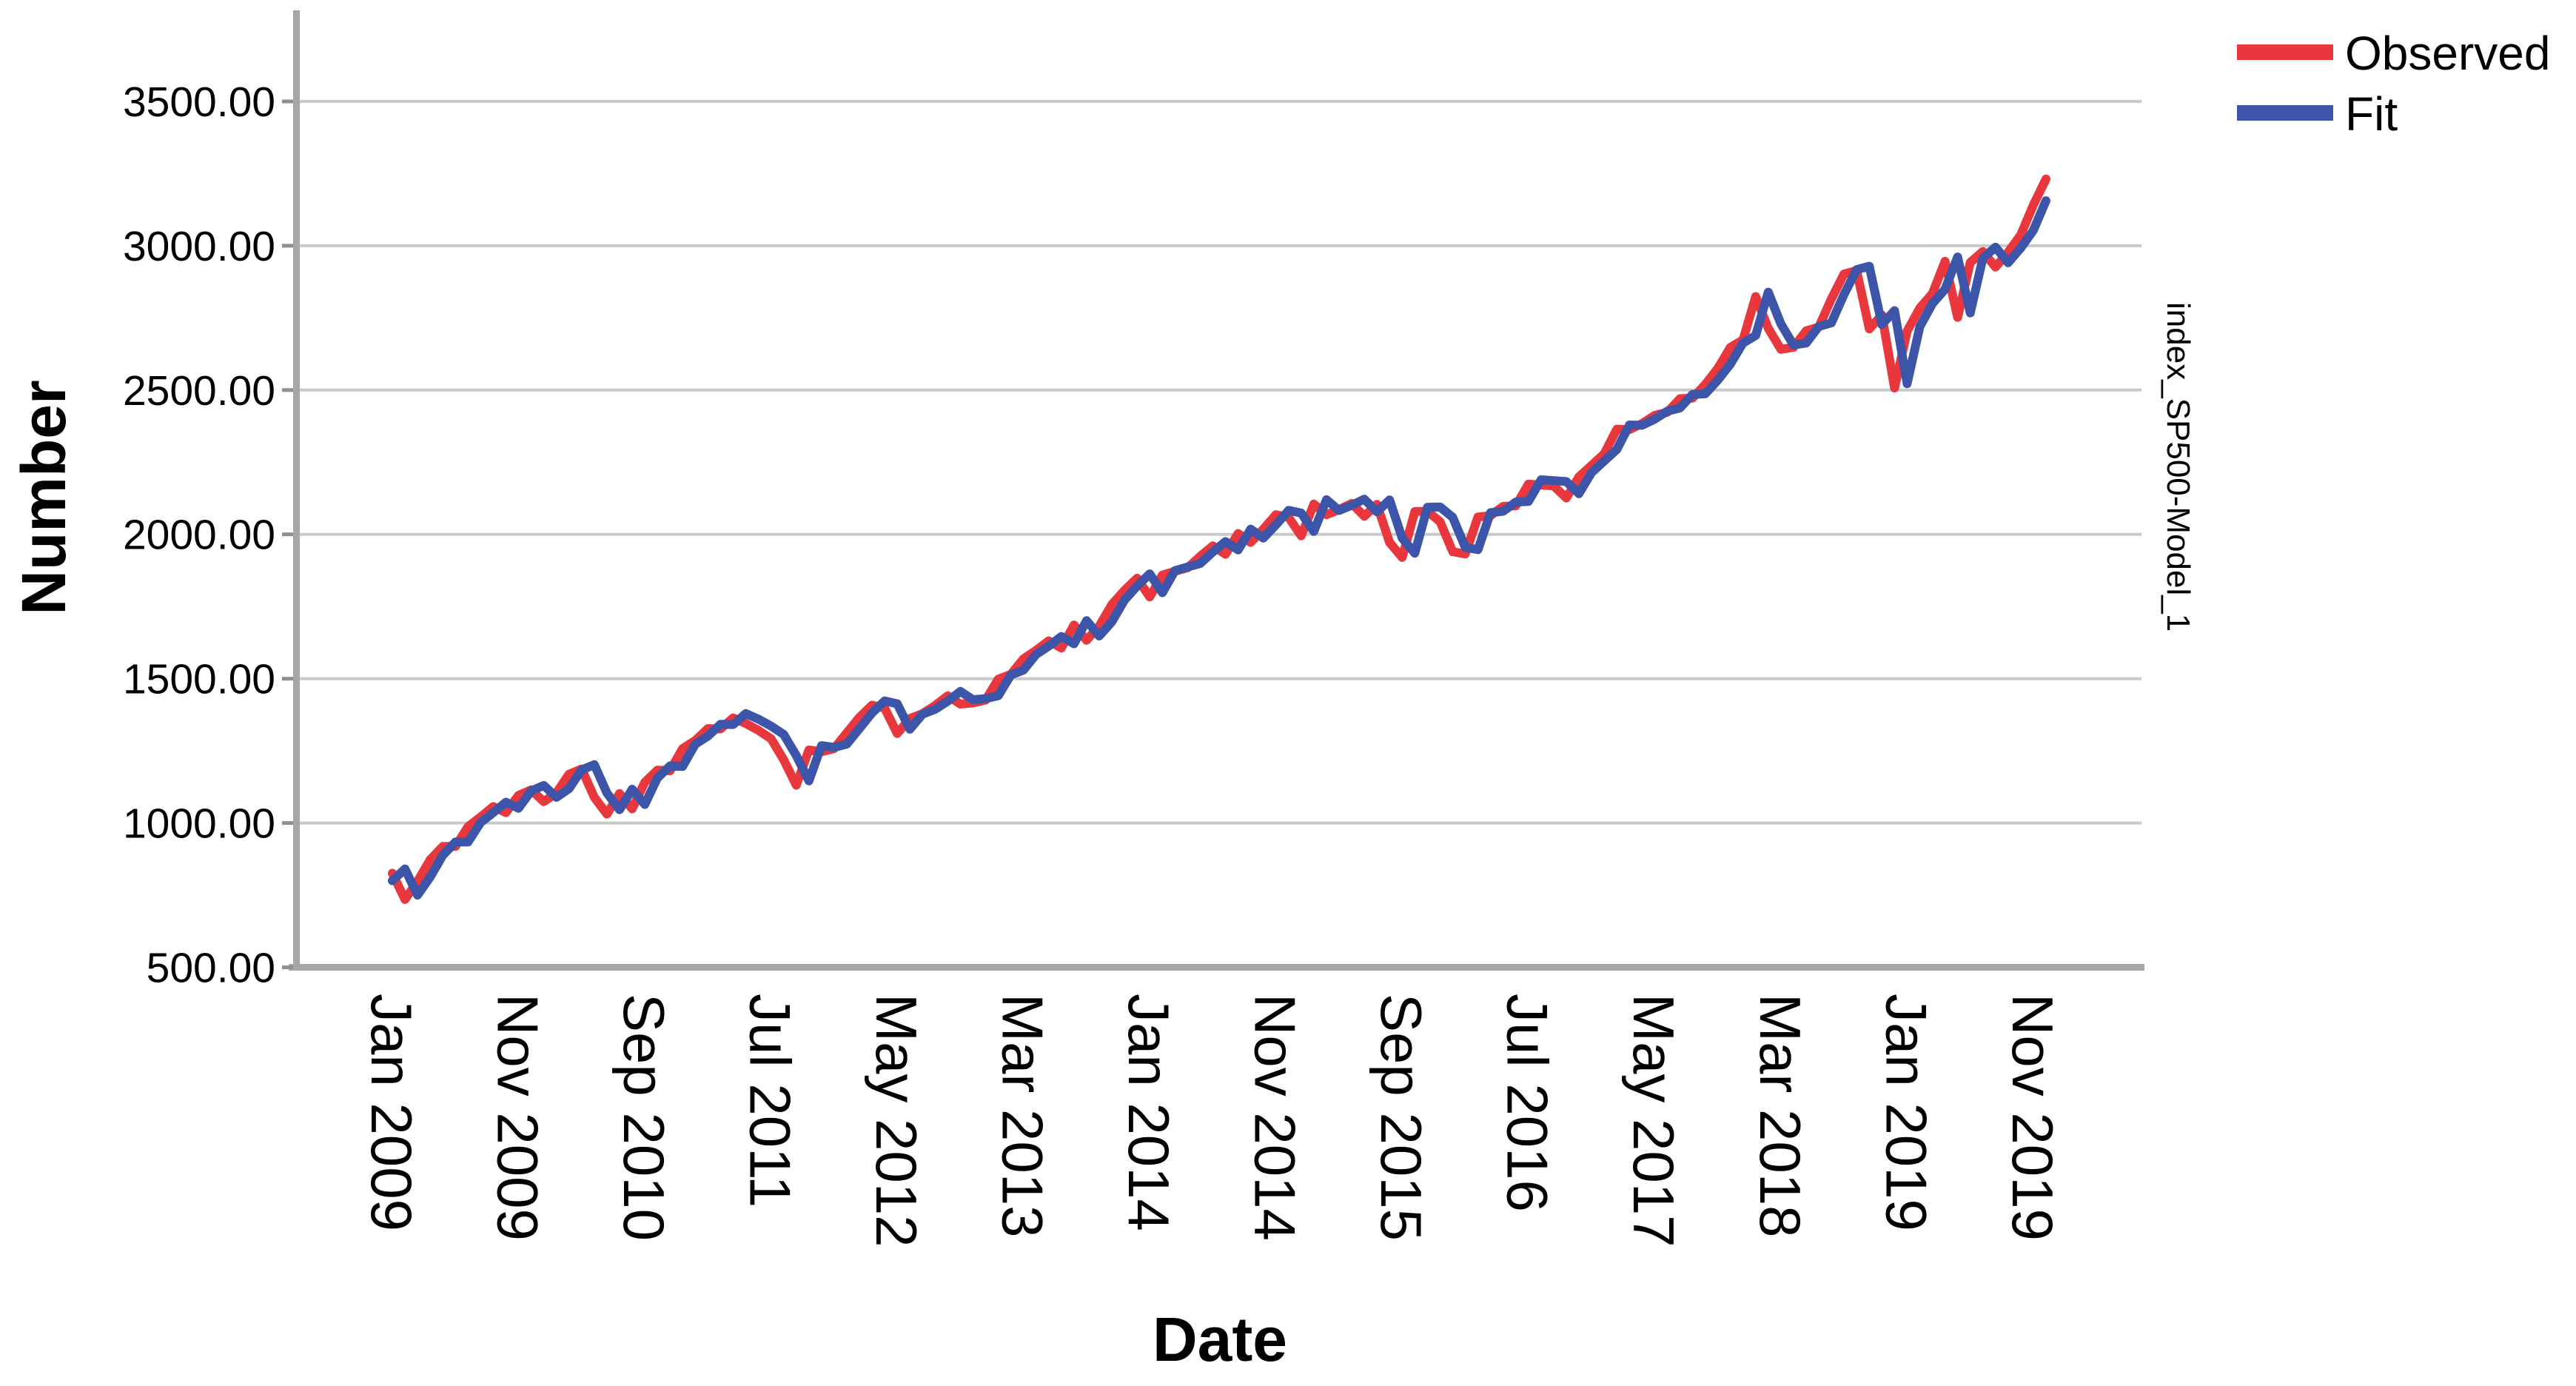 Image resolution: width=2576 pixels, height=1386 pixels. I want to click on y-tick-label: 2500.00, so click(199, 391).